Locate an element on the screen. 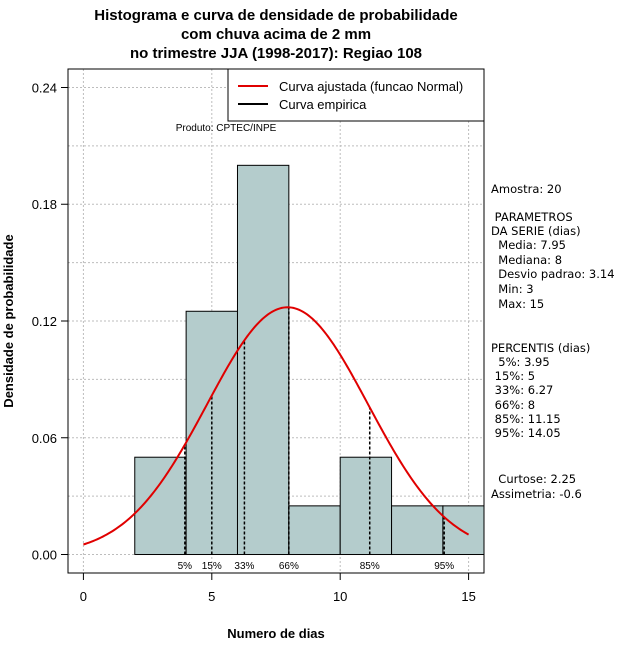 The width and height of the screenshot is (640, 660). params-title-1: PARAMETROS is located at coordinates (532, 217).